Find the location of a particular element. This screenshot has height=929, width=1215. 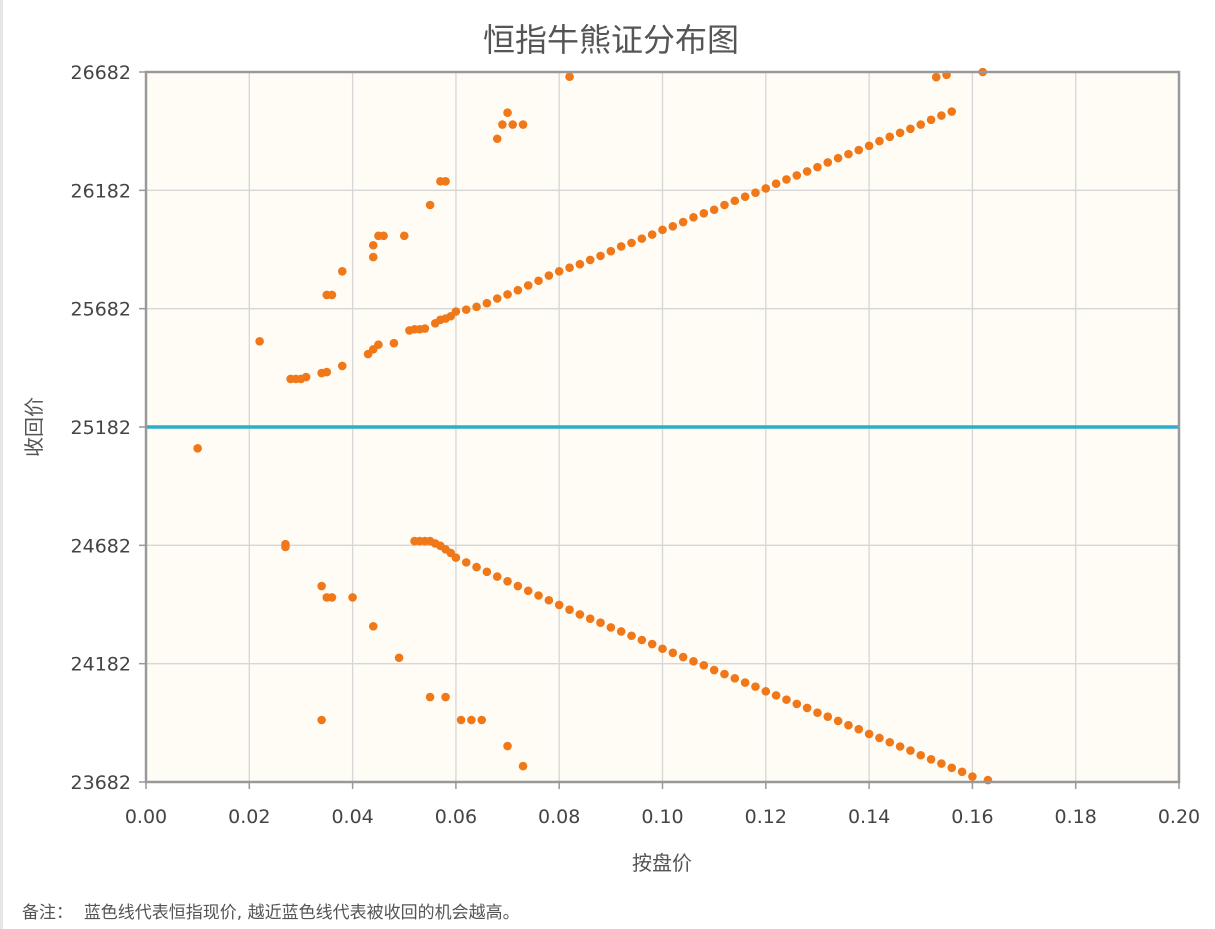

left-border is located at coordinates (1, 464).